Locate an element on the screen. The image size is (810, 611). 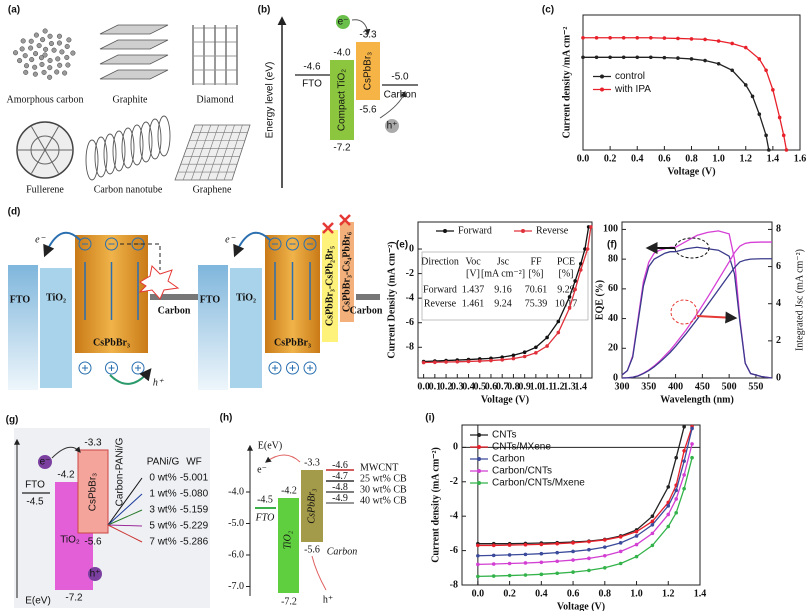
level-value: -4.6 is located at coordinates (340, 465).